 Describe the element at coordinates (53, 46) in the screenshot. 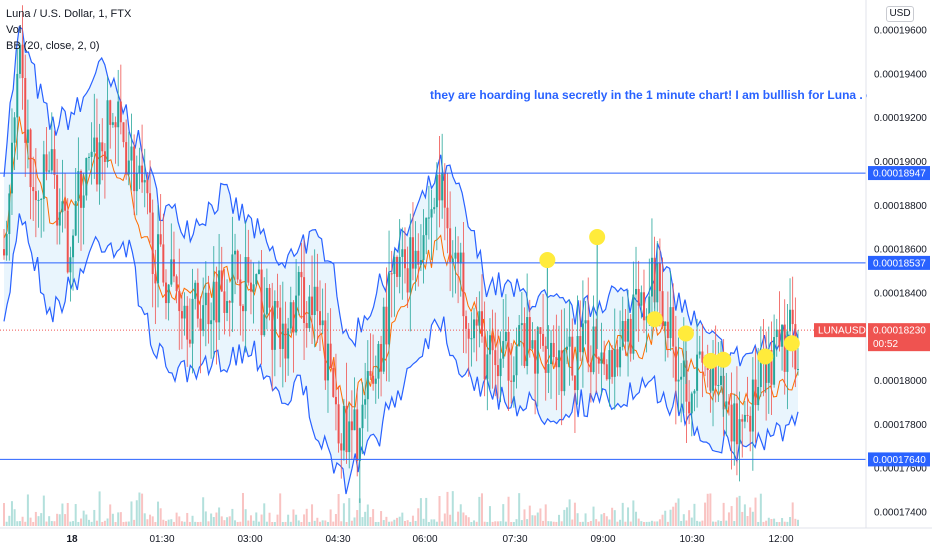

I see `legend-bb: BB (20, close, 2, 0)` at that location.